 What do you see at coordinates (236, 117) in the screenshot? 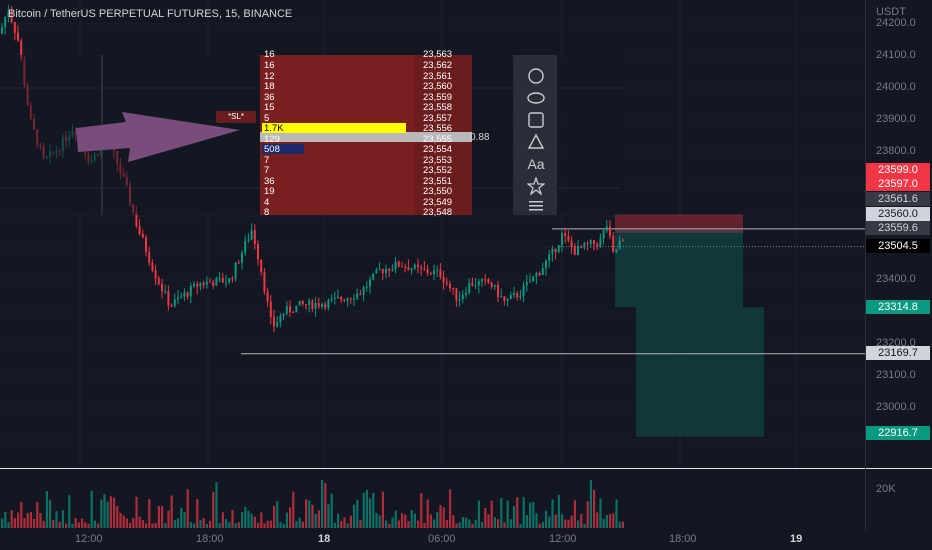
I see `stop-loss-tag: *SL*` at bounding box center [236, 117].